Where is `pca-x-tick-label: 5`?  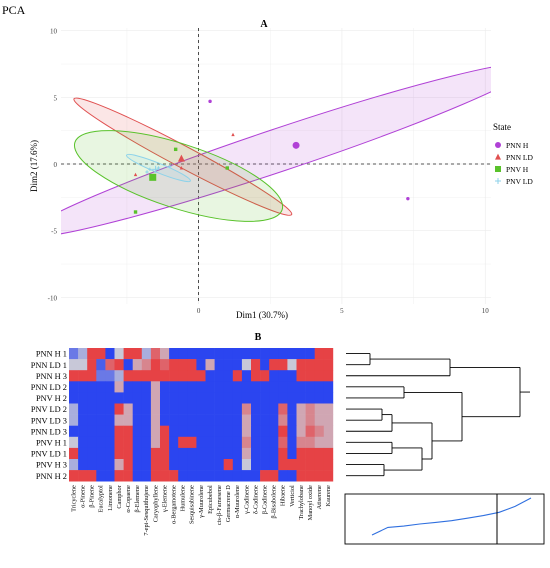 pca-x-tick-label: 5 is located at coordinates (342, 311).